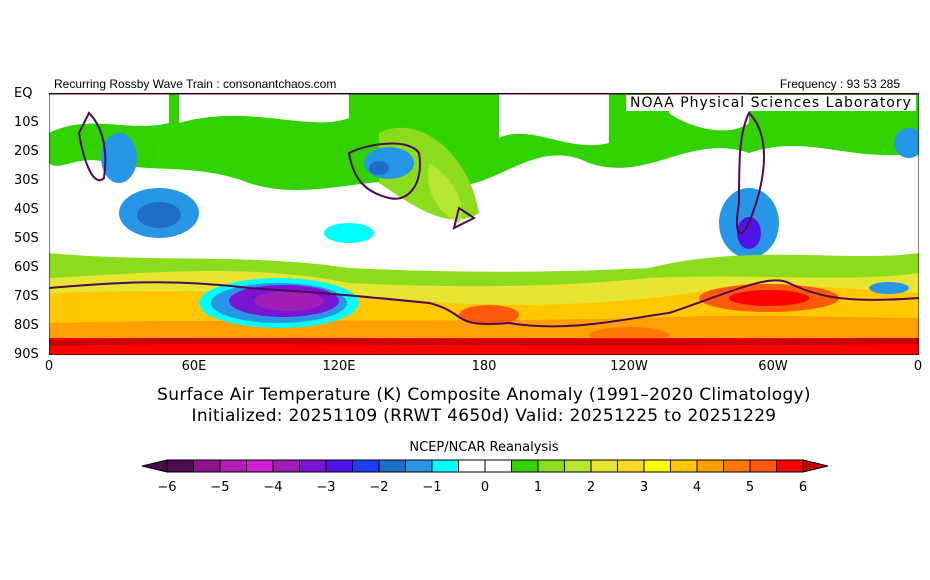 Image resolution: width=930 pixels, height=580 pixels. Describe the element at coordinates (485, 487) in the screenshot. I see `colorbar-tick: 0` at that location.